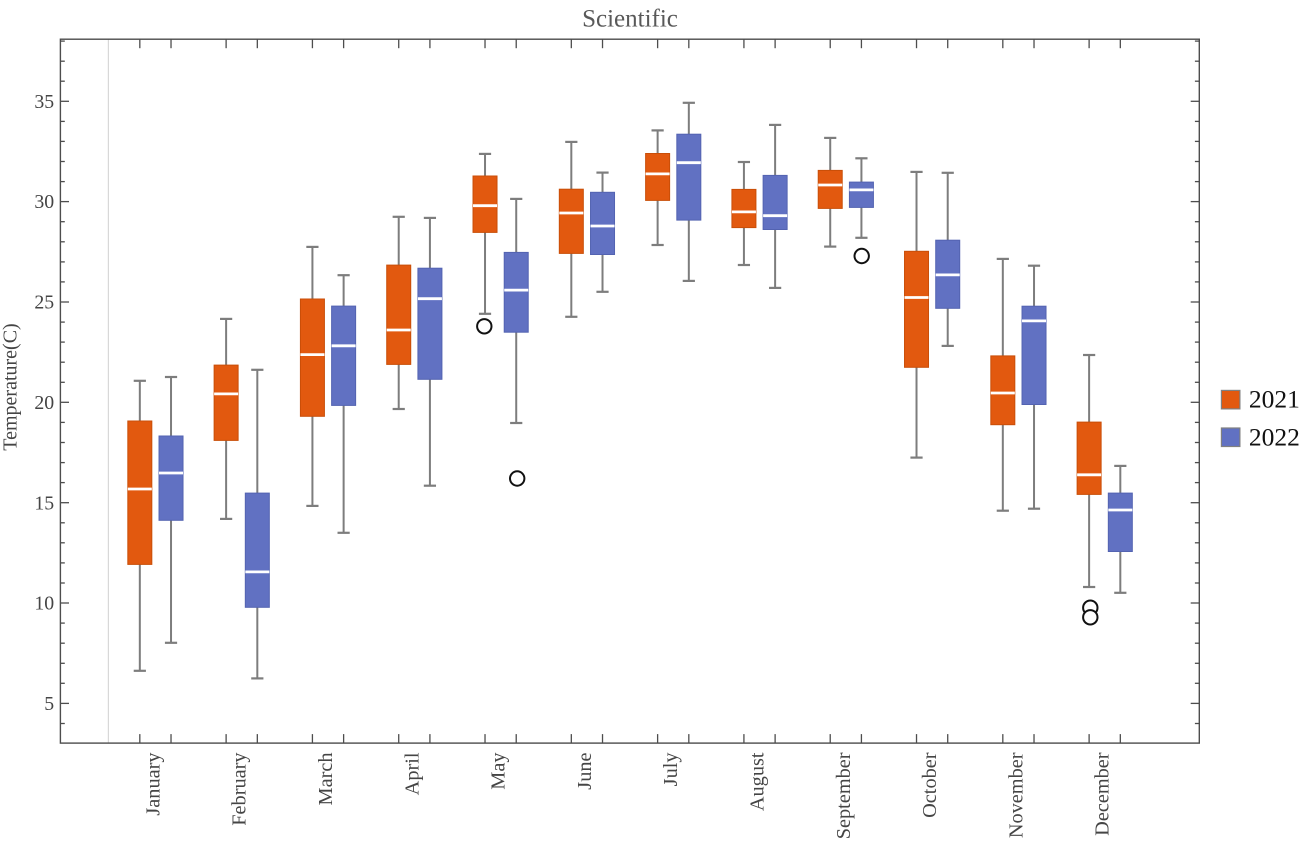 The height and width of the screenshot is (842, 1312). Describe the element at coordinates (44, 403) in the screenshot. I see `svg-text: 20` at that location.